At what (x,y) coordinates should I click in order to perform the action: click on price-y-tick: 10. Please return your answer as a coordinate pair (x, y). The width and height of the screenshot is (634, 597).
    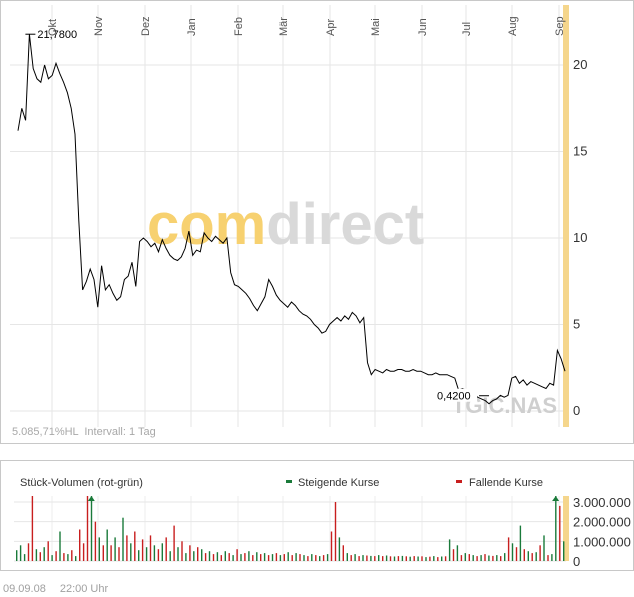
    Looking at the image, I should click on (580, 237).